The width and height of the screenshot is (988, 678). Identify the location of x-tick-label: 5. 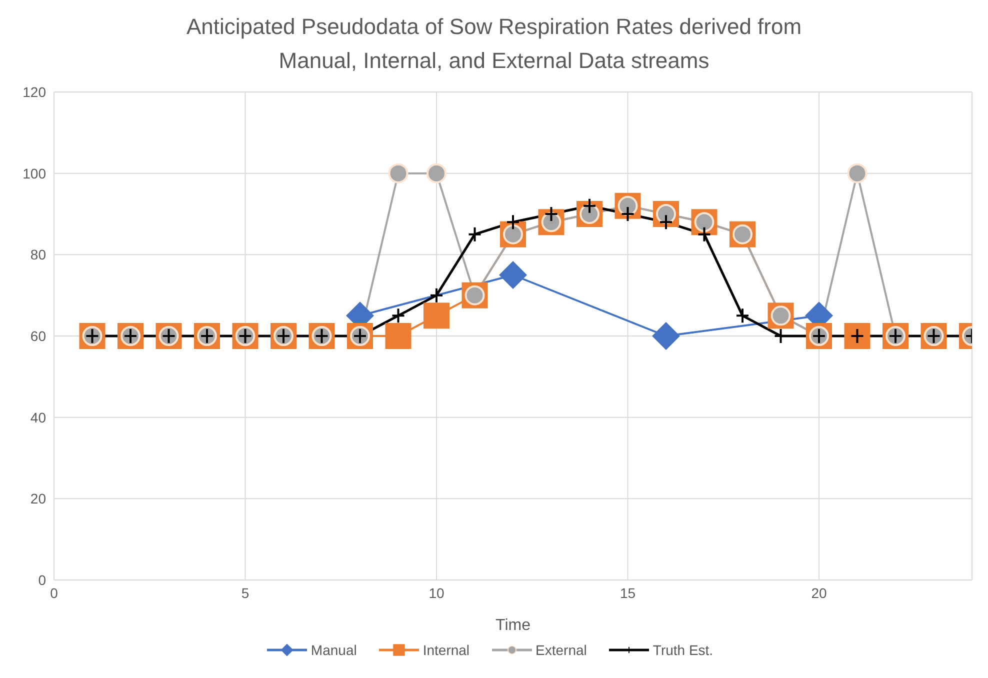
(245, 592).